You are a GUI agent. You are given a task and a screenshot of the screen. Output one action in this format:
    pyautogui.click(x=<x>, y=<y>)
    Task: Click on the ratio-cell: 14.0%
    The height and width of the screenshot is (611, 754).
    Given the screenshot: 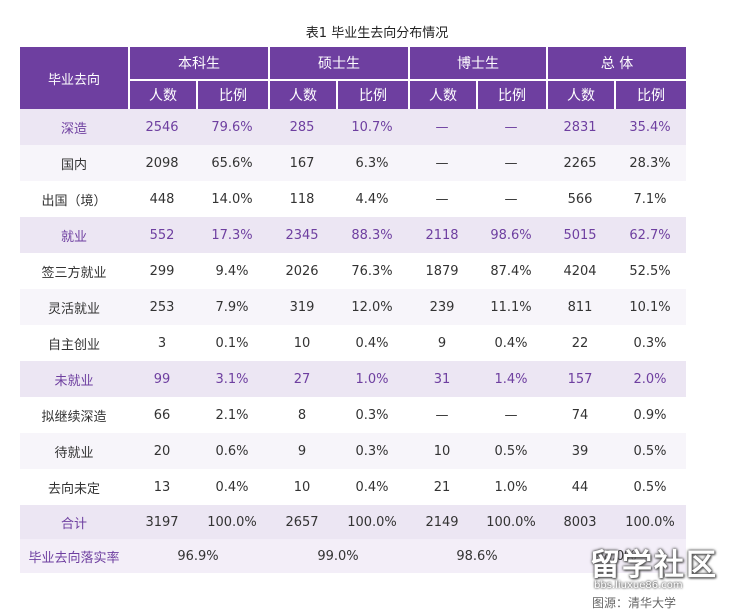 What is the action you would take?
    pyautogui.click(x=232, y=199)
    